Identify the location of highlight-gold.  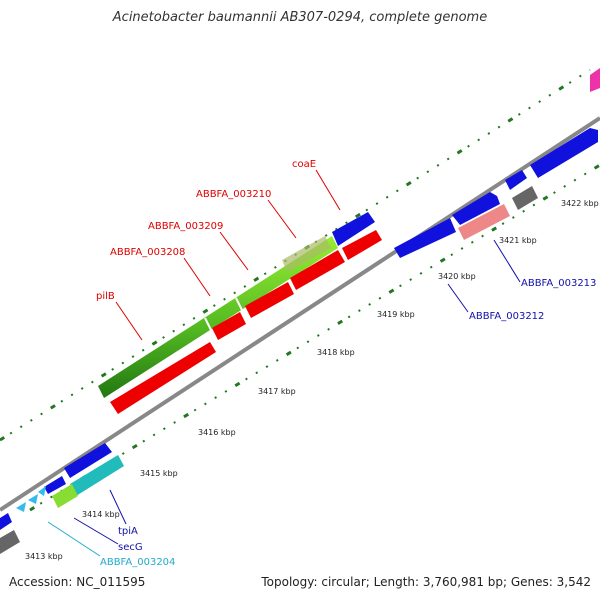
(306, 254).